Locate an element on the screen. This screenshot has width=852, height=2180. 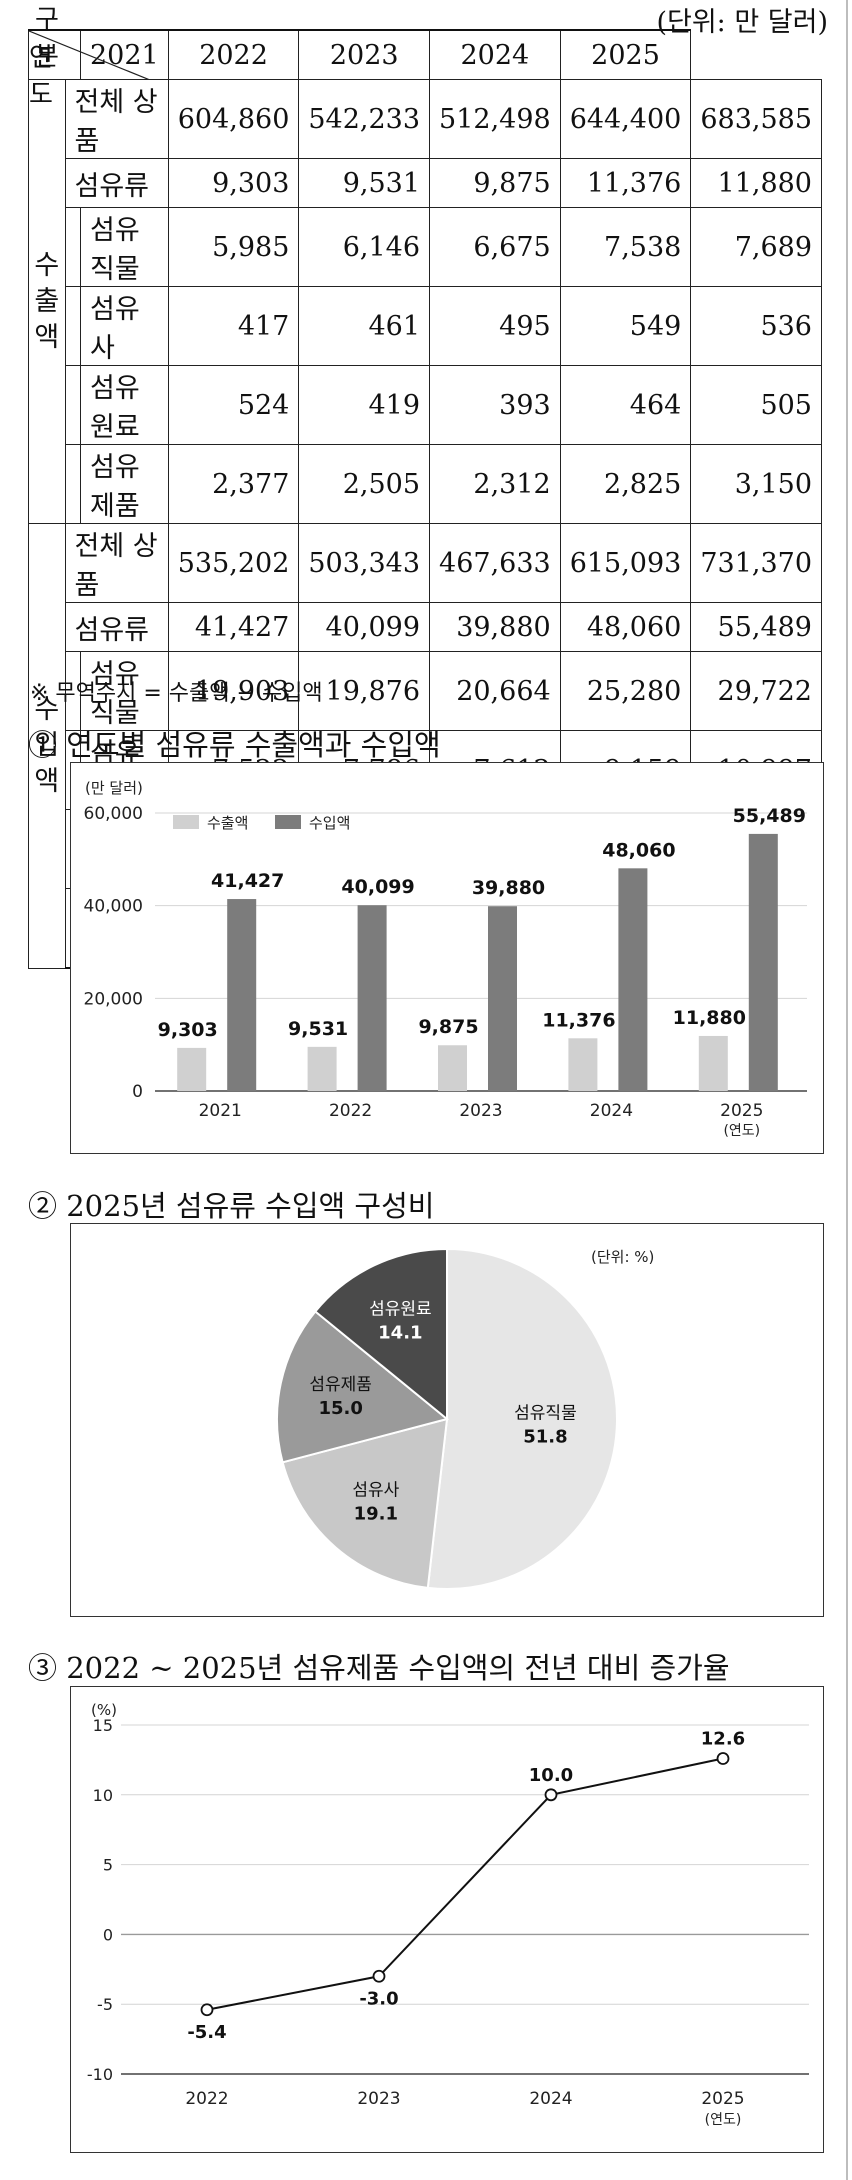
value-cell: 48,060 is located at coordinates (625, 627).